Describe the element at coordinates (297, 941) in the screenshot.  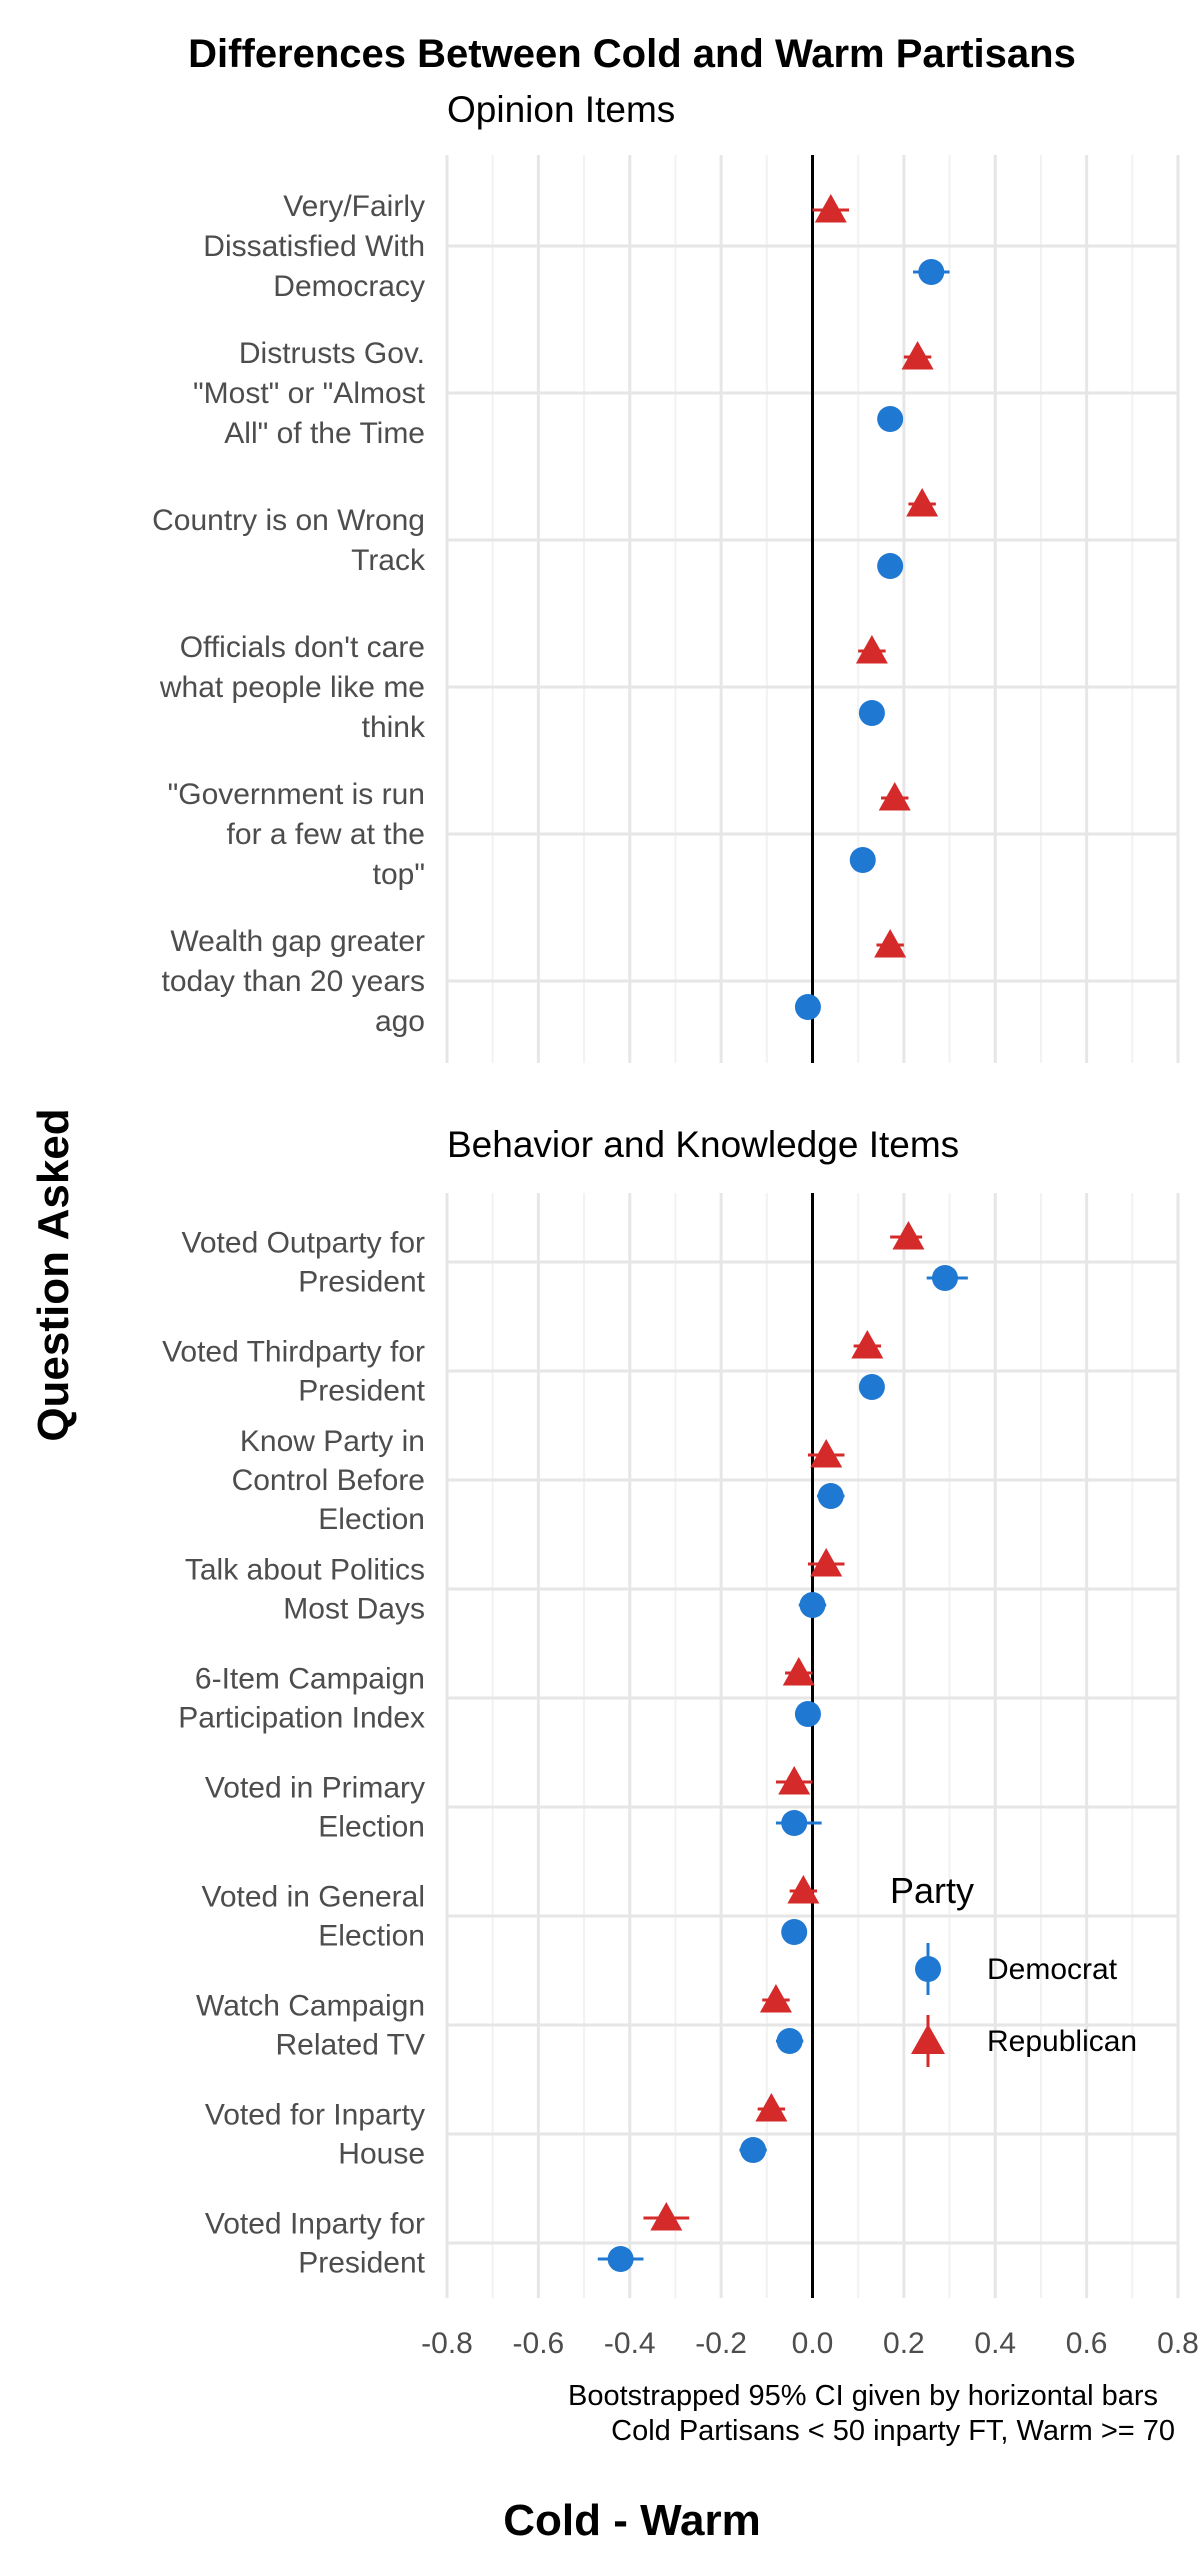
I see `y-tick-label: Wealth gap greater` at that location.